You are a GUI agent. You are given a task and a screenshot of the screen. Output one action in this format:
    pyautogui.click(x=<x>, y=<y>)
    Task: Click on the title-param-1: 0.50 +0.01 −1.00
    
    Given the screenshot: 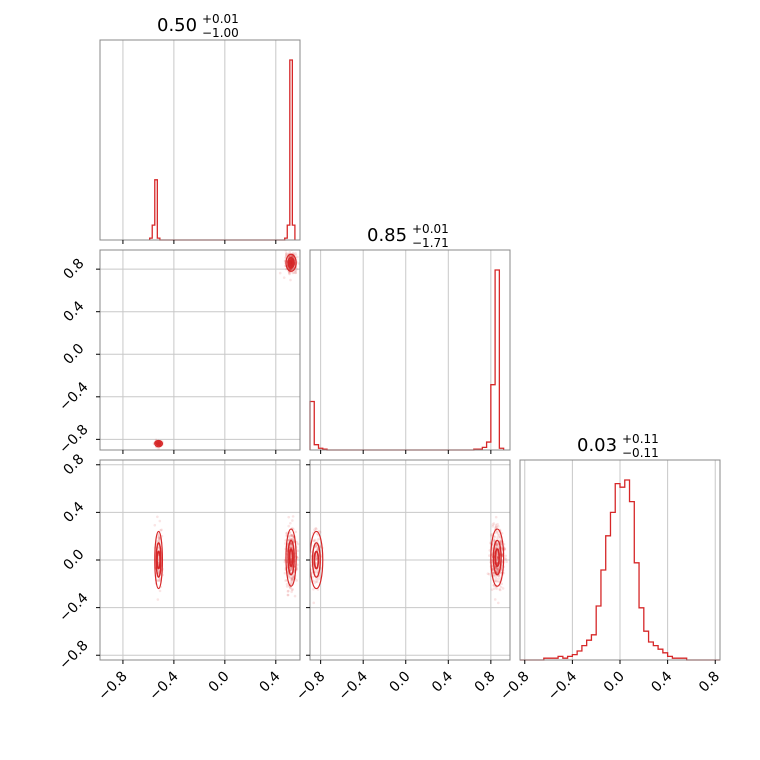 What is the action you would take?
    pyautogui.click(x=198, y=26)
    